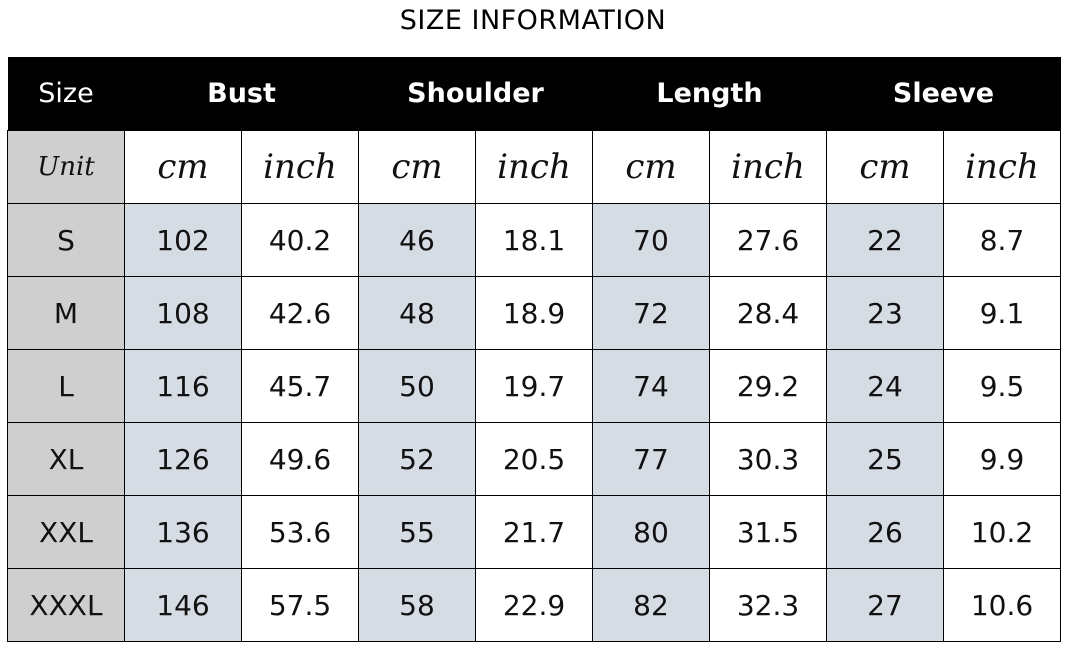 This screenshot has height=645, width=1066. I want to click on inch-value-cell: 32.3, so click(768, 605).